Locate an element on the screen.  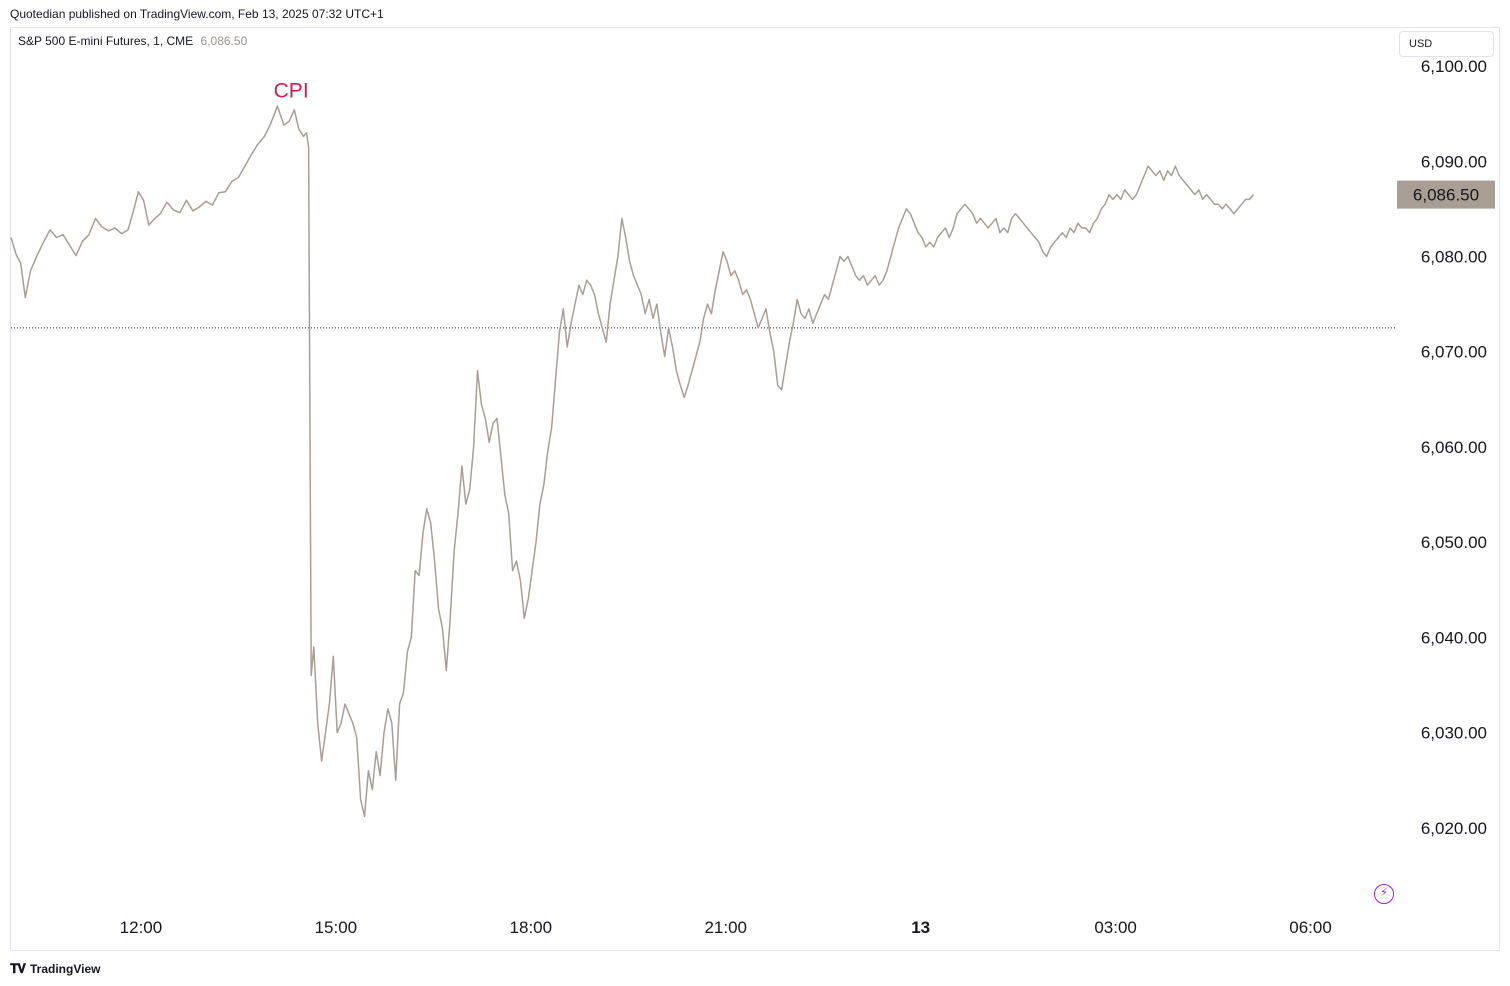
y-tick-label: 6,060.00 is located at coordinates (1454, 447).